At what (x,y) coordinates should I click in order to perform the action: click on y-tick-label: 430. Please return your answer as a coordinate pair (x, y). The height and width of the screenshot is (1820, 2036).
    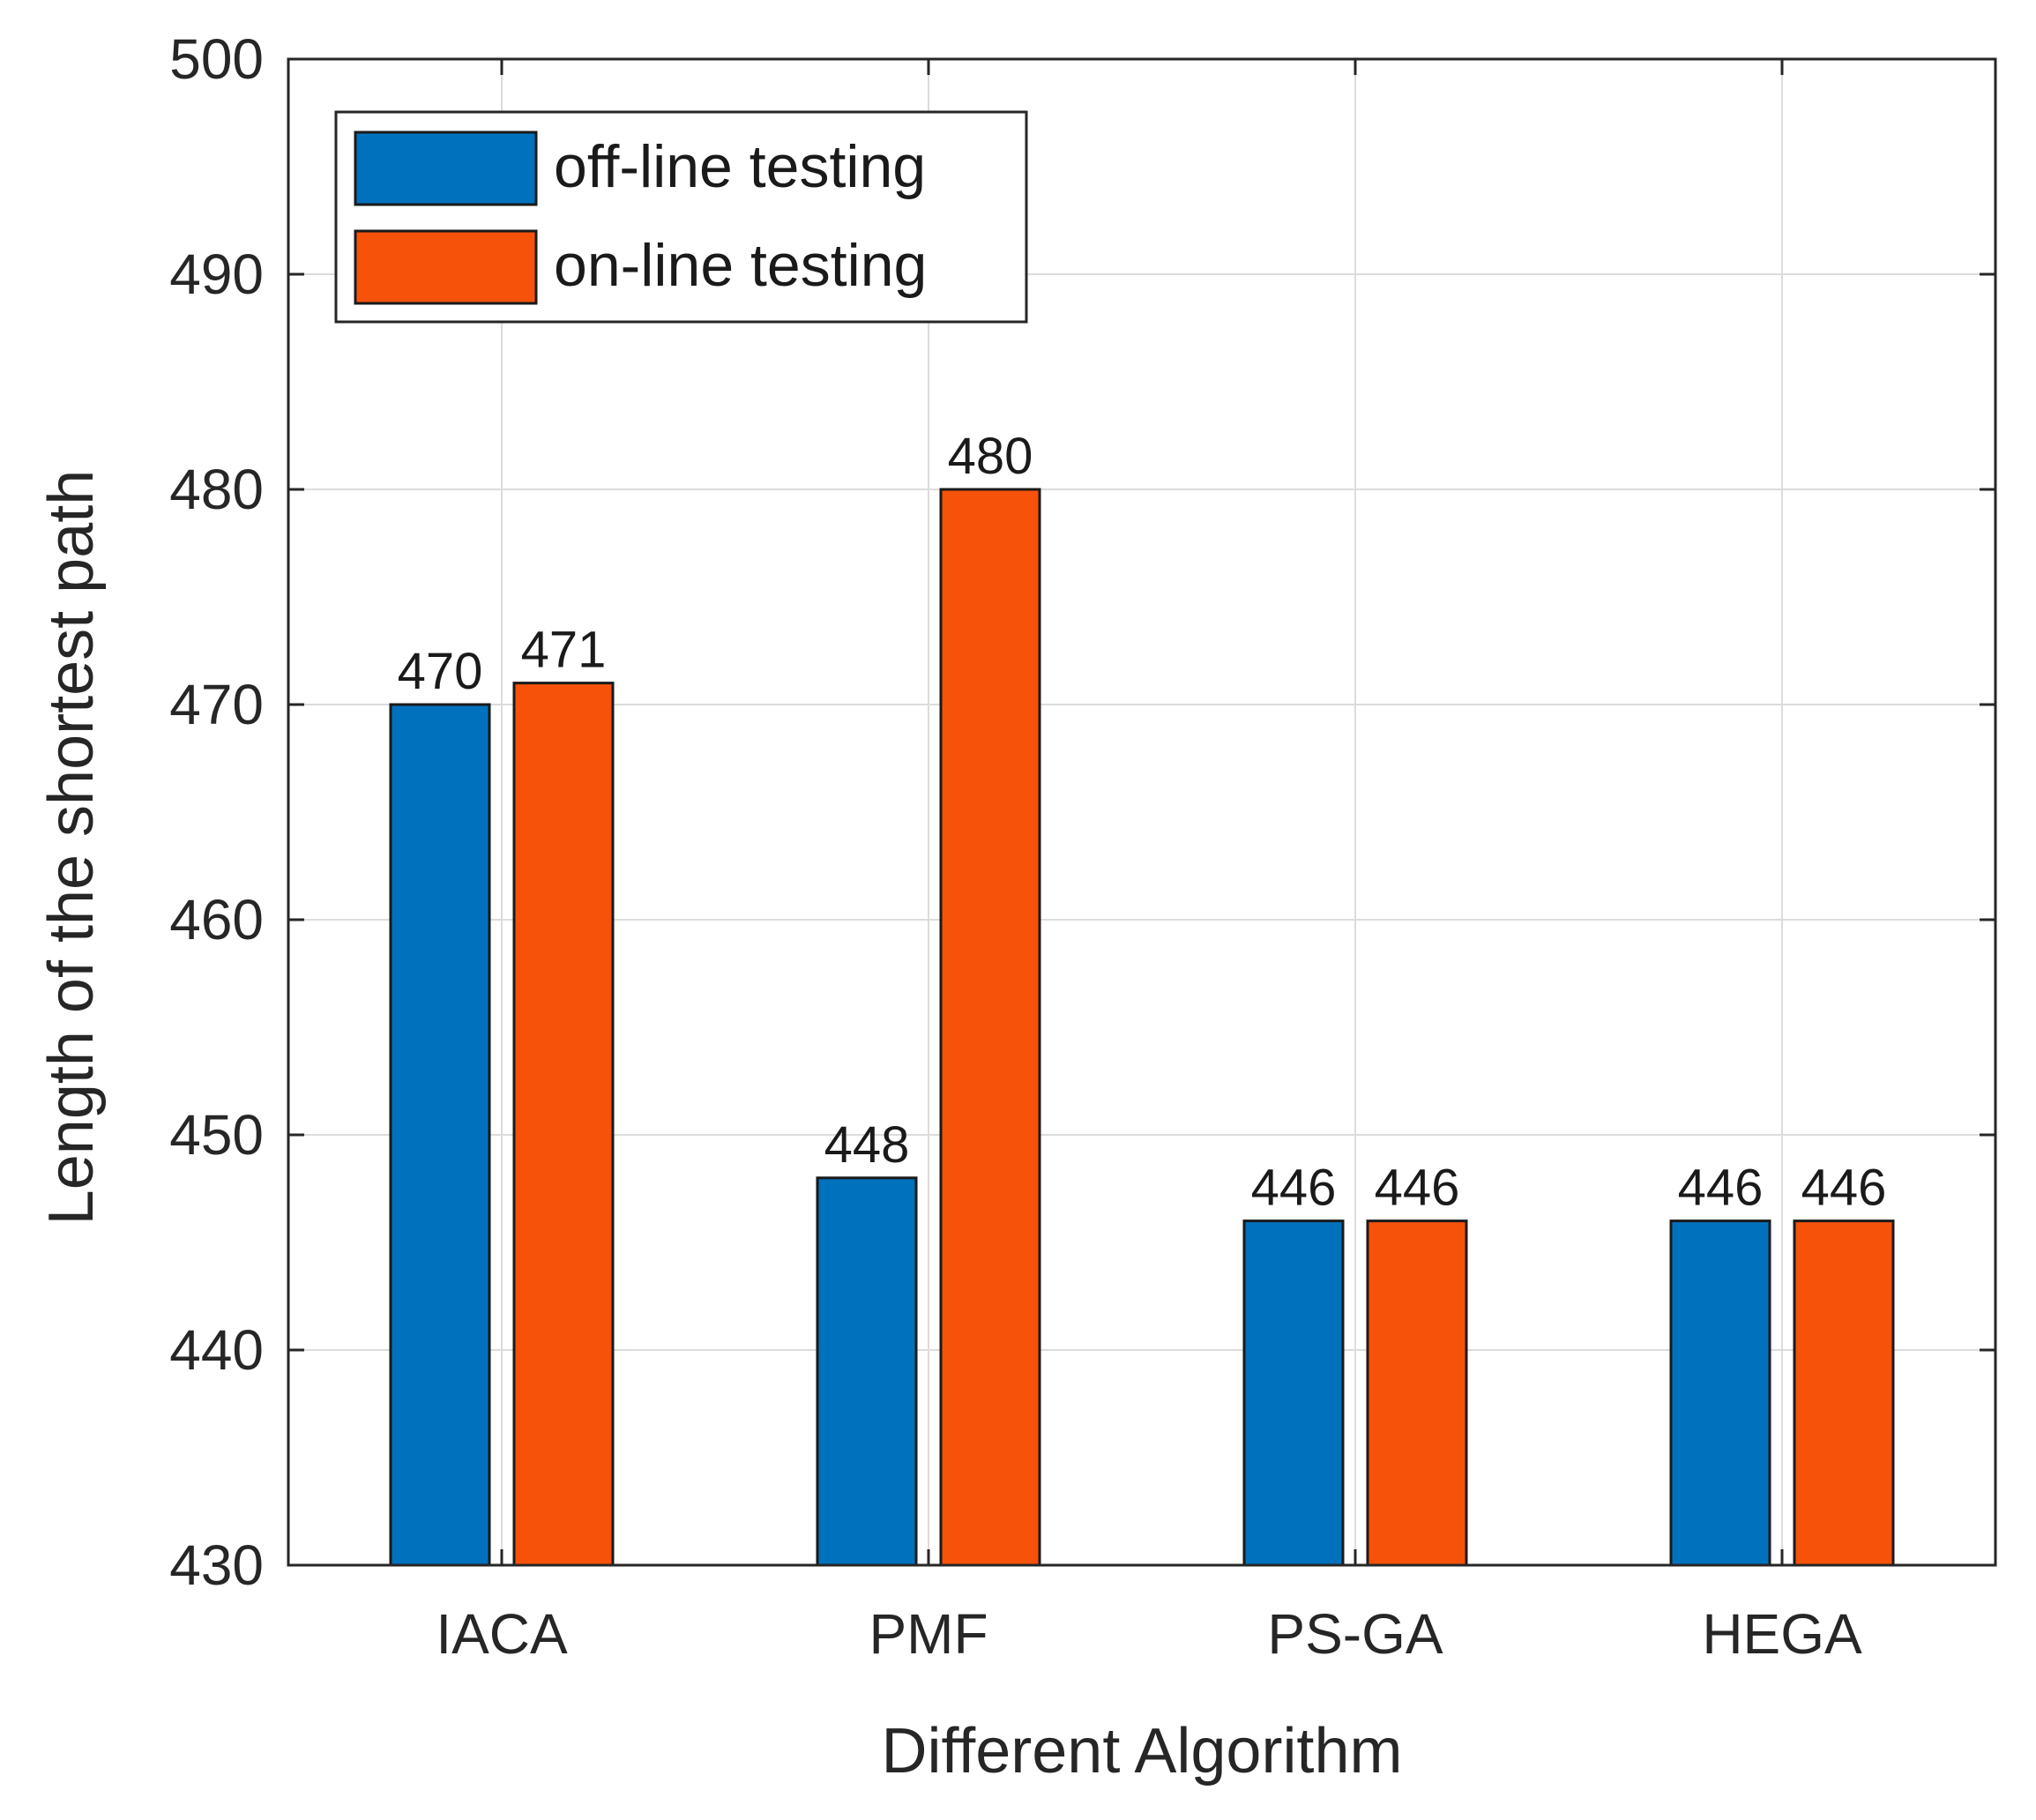
    Looking at the image, I should click on (217, 1565).